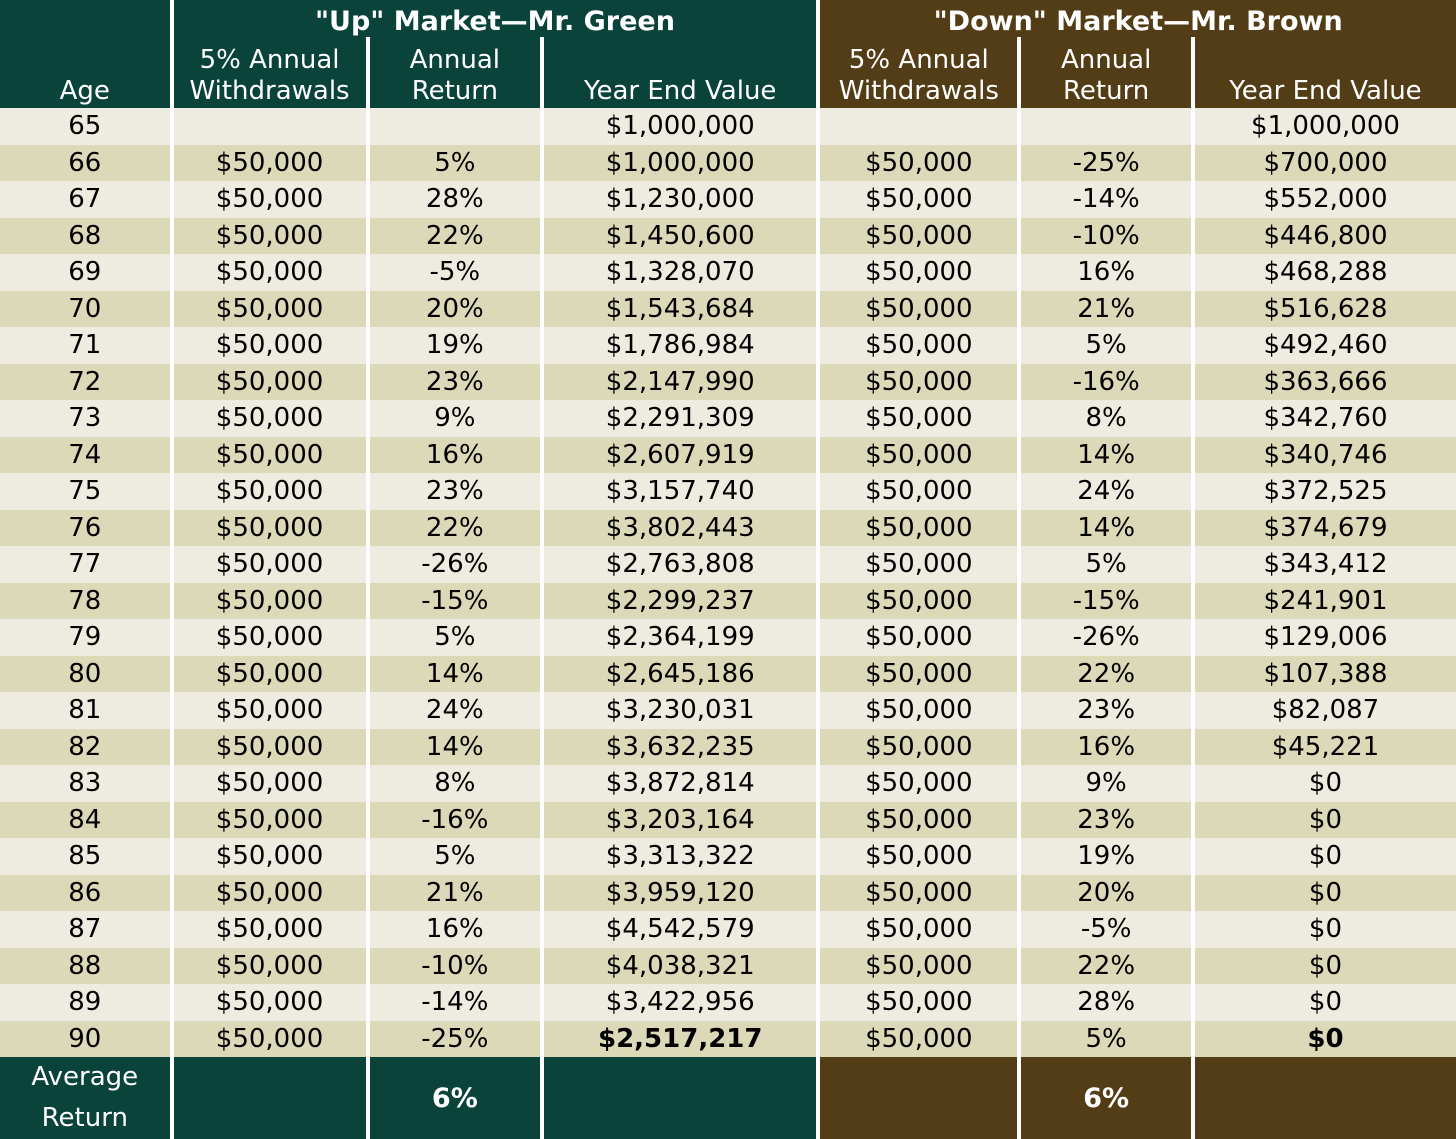 The image size is (1456, 1139). Describe the element at coordinates (1105, 1098) in the screenshot. I see `down-average-return: 6%` at that location.